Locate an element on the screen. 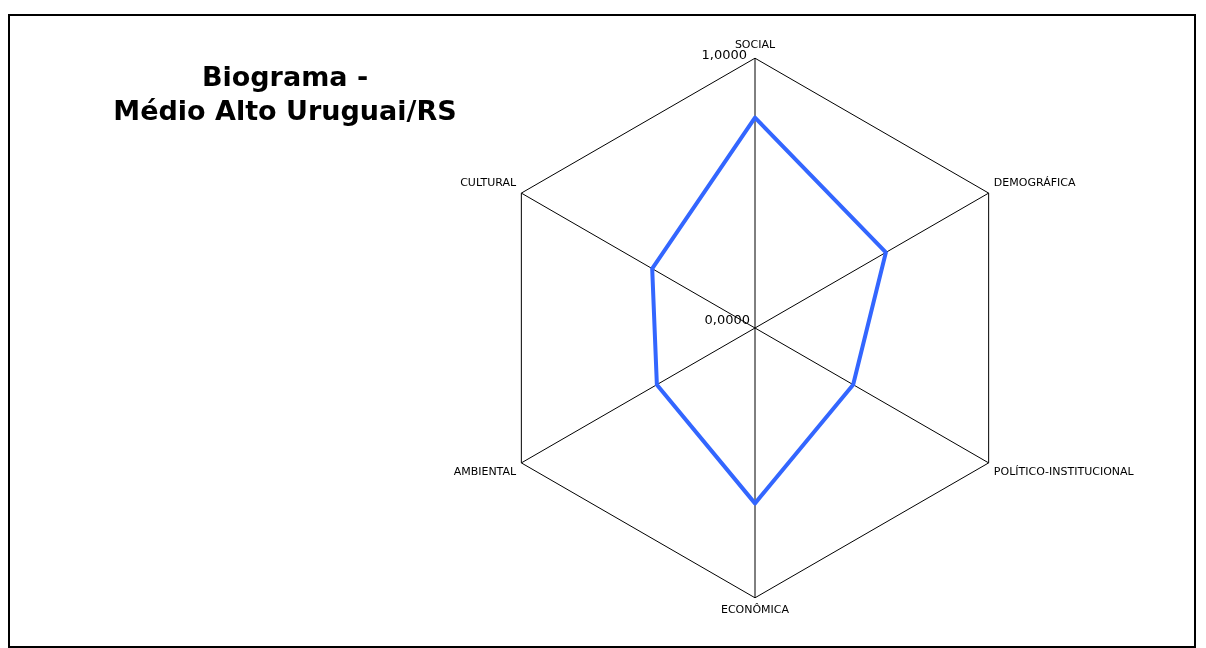  spoke-label: CULTURAL is located at coordinates (489, 183).